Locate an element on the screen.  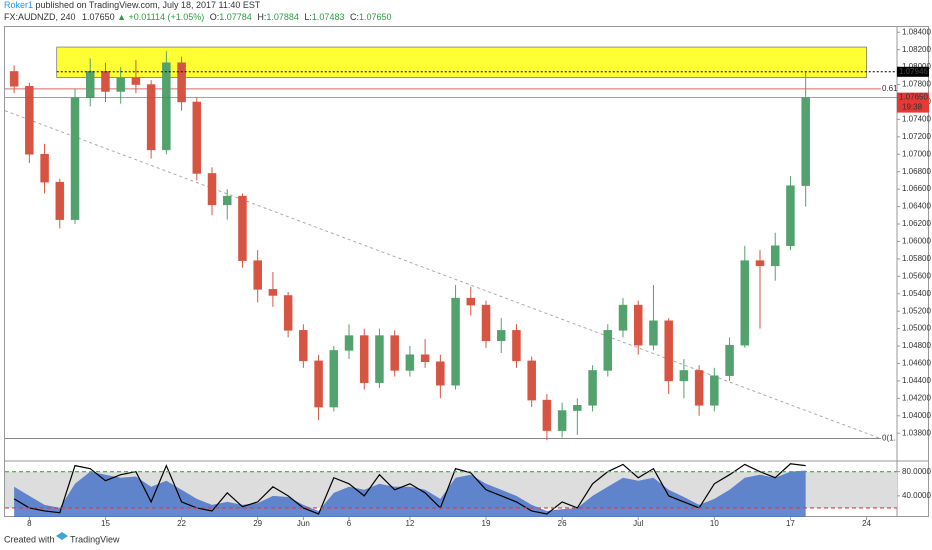
x-tick-label: 29 is located at coordinates (257, 523).